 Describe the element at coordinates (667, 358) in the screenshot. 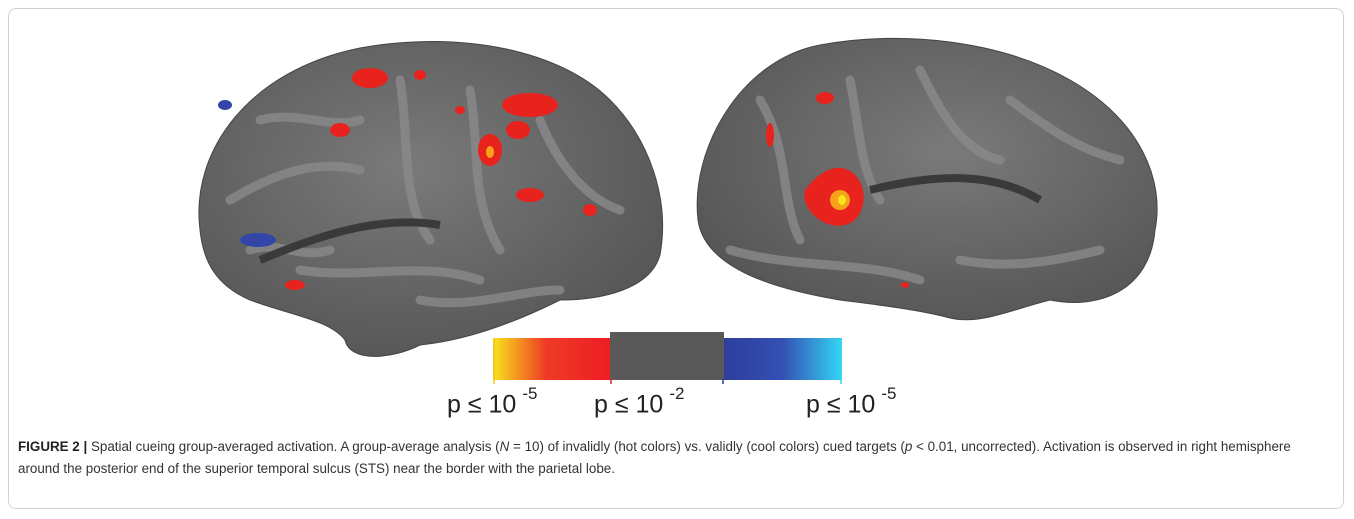

I see `colorbar` at that location.